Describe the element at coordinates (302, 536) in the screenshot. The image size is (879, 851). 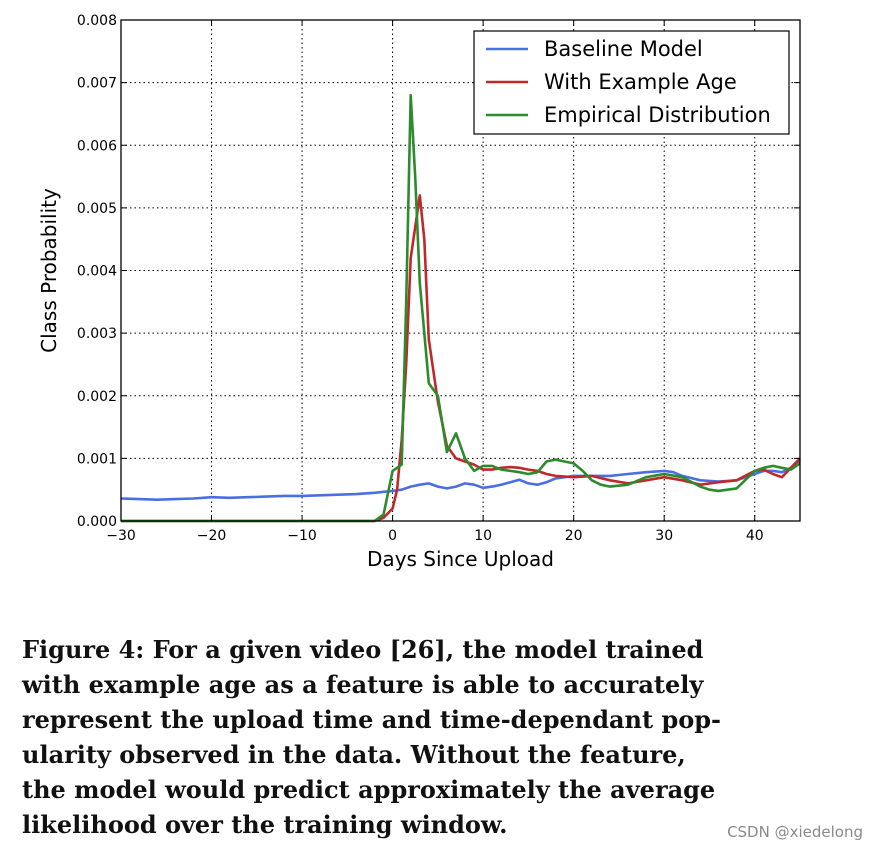
I see `x-tick-label: −10` at that location.